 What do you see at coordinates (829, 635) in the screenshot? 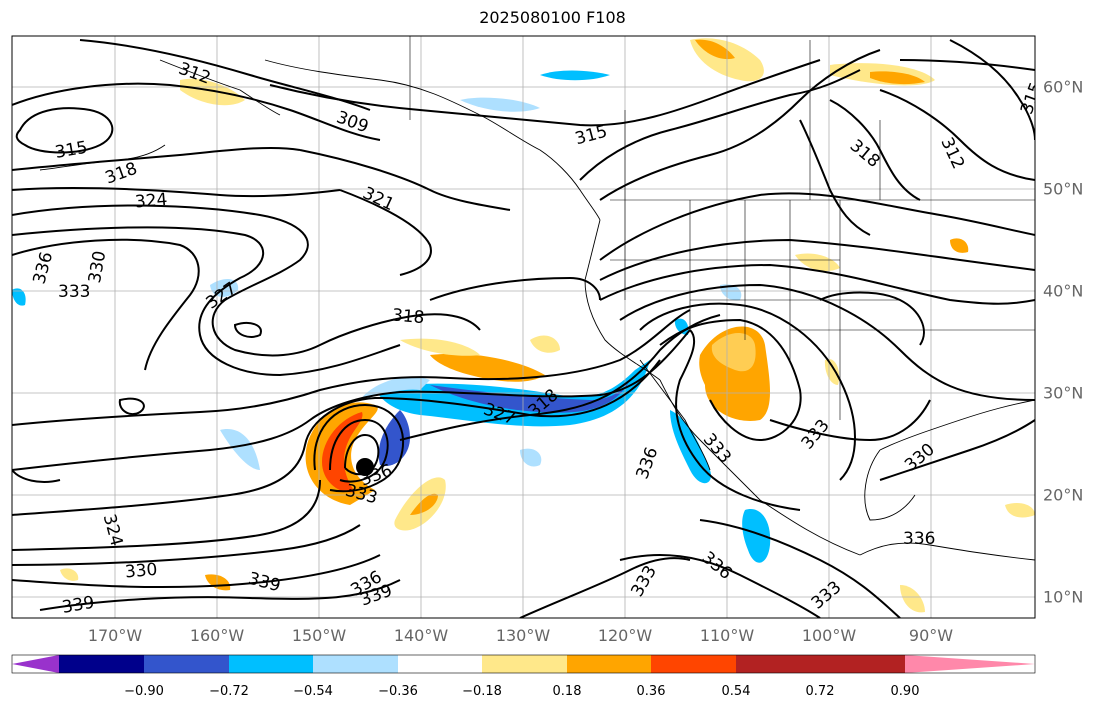
I see `lon-label: 100°W` at bounding box center [829, 635].